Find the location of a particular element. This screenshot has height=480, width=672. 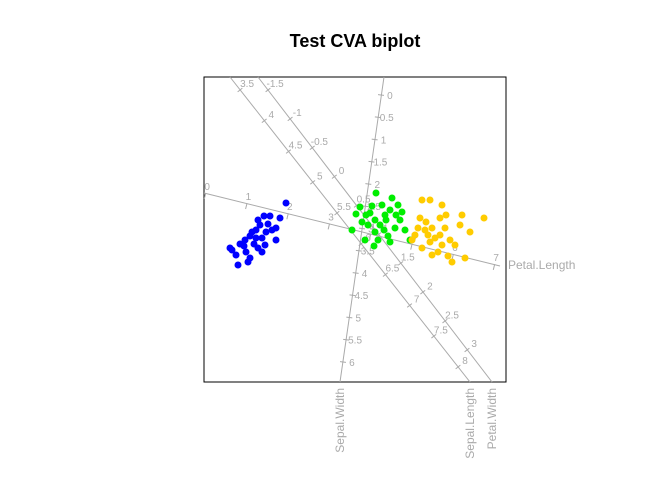

tick-label: 2.5 is located at coordinates (452, 315).